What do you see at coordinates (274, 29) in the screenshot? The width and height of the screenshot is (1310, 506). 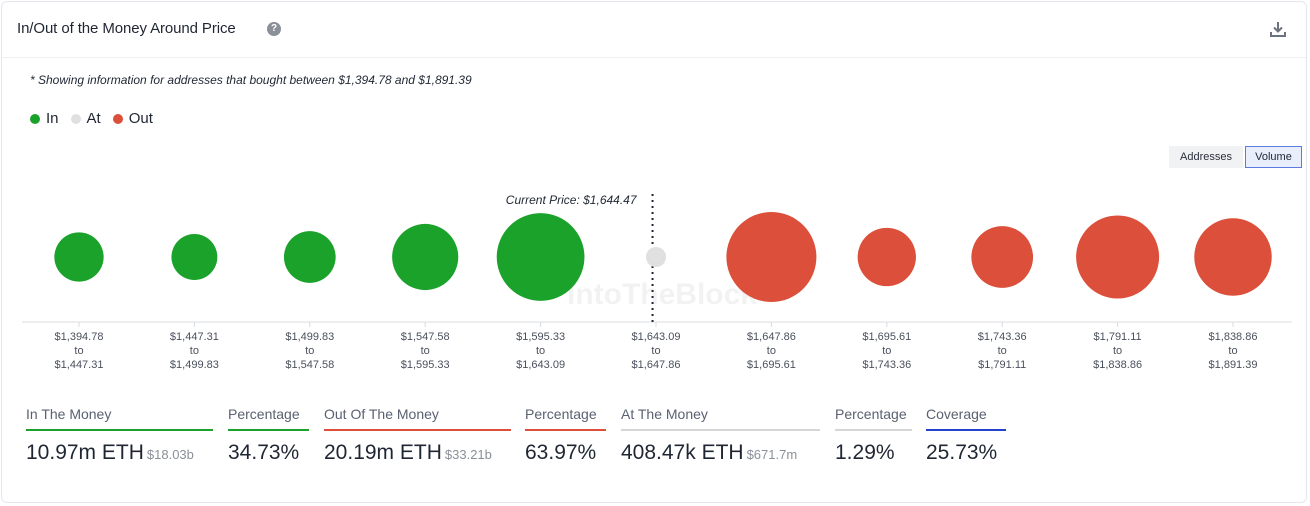 I see `question-circle-icon: ?` at bounding box center [274, 29].